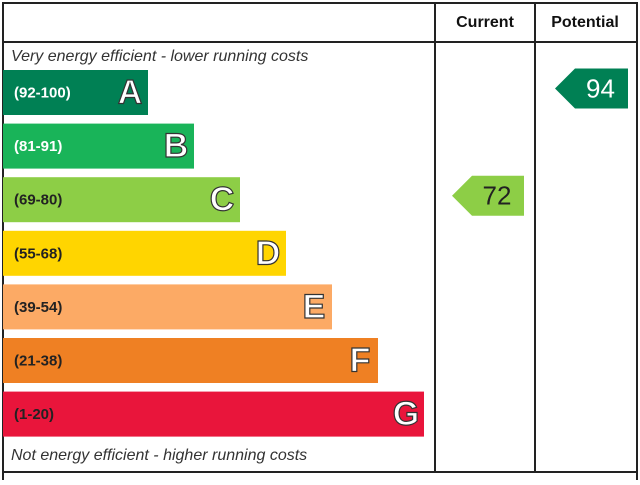 The image size is (640, 485). What do you see at coordinates (268, 253) in the screenshot?
I see `band-letter: D` at bounding box center [268, 253].